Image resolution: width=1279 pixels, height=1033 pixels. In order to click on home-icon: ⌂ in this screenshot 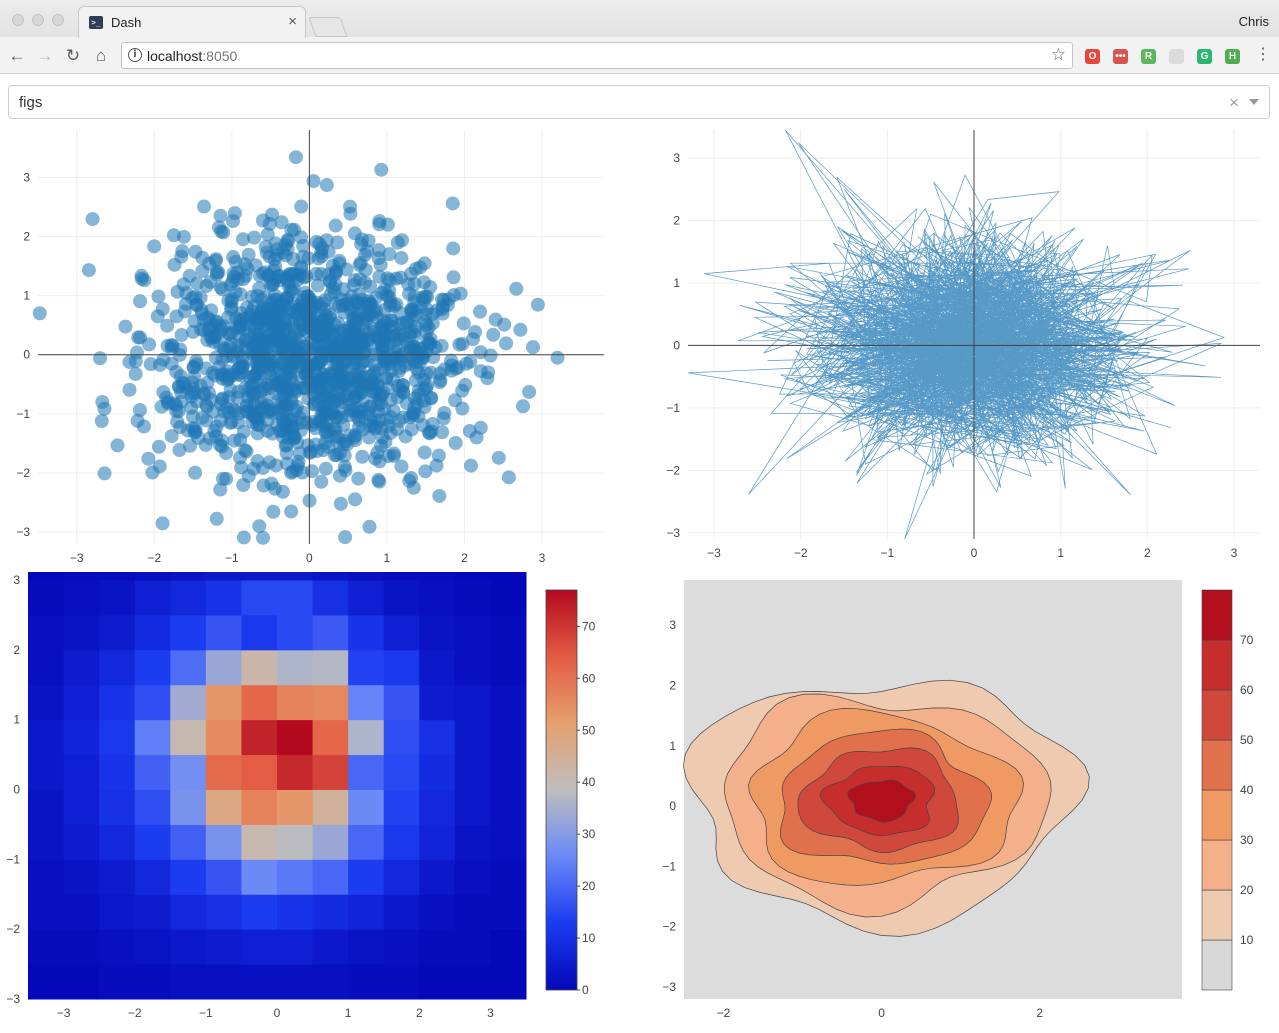, I will do `click(101, 55)`.